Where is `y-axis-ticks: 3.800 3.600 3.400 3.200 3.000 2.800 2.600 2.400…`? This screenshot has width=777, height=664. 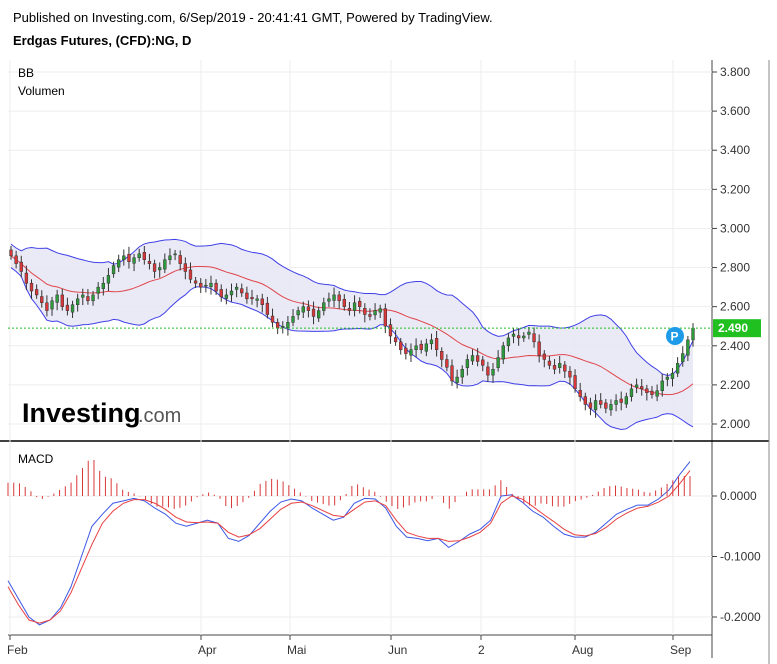 y-axis-ticks: 3.800 3.600 3.400 3.200 3.000 2.800 2.600 2.400… is located at coordinates (736, 344).